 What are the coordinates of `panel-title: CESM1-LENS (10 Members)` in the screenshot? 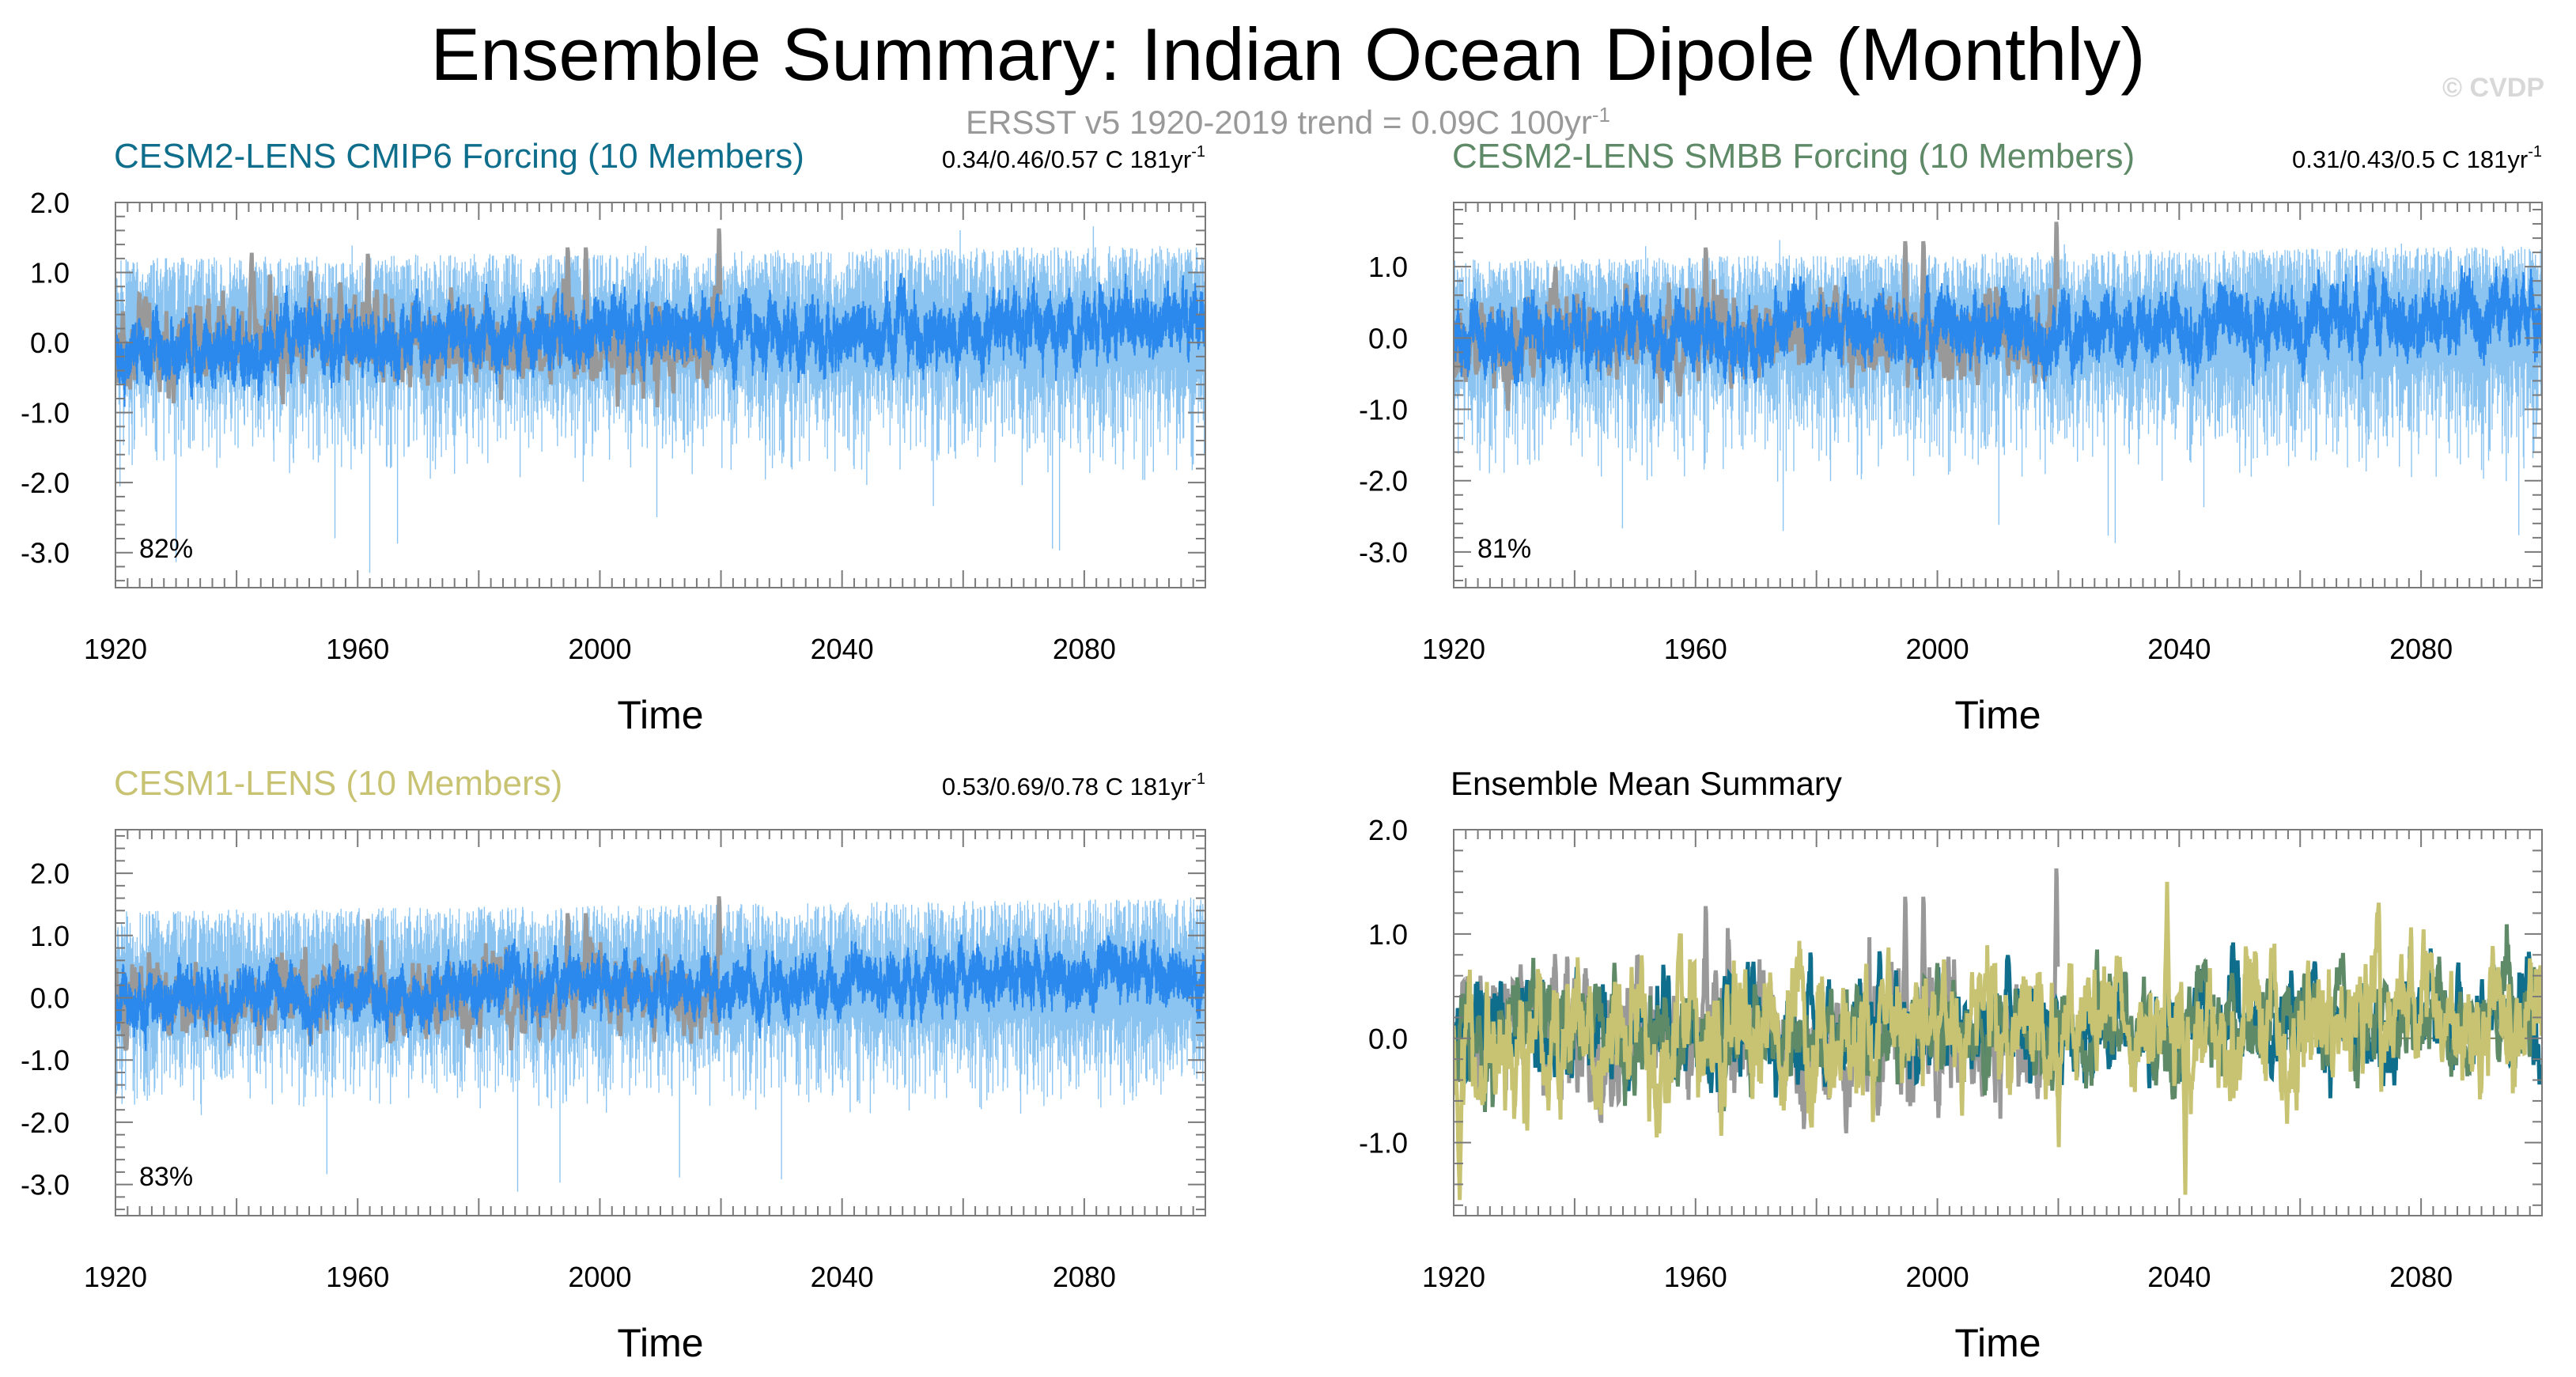 It's located at (338, 783).